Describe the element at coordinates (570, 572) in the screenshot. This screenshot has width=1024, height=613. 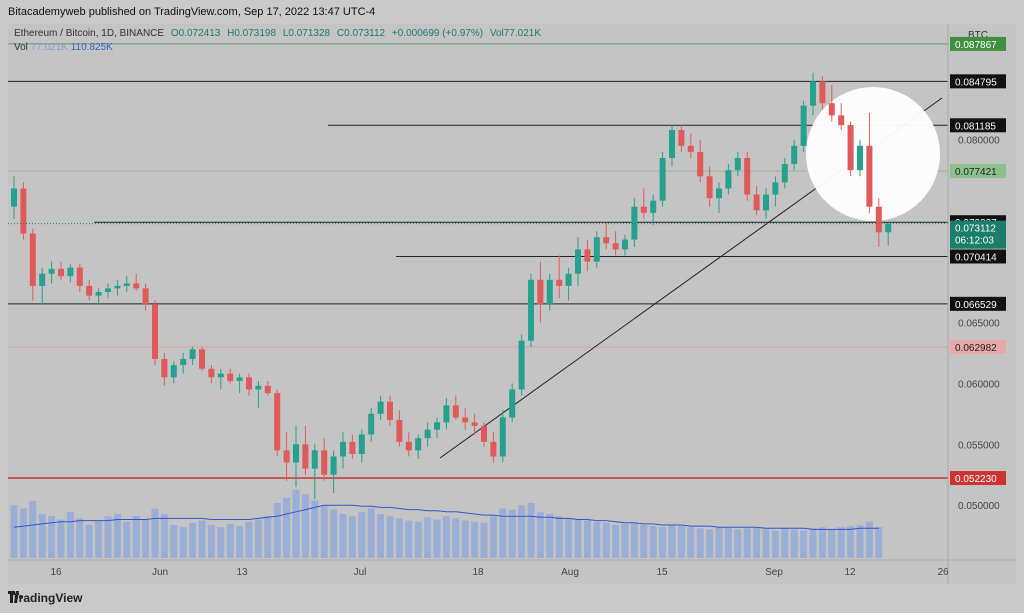
I see `time-tick-label: Aug` at that location.